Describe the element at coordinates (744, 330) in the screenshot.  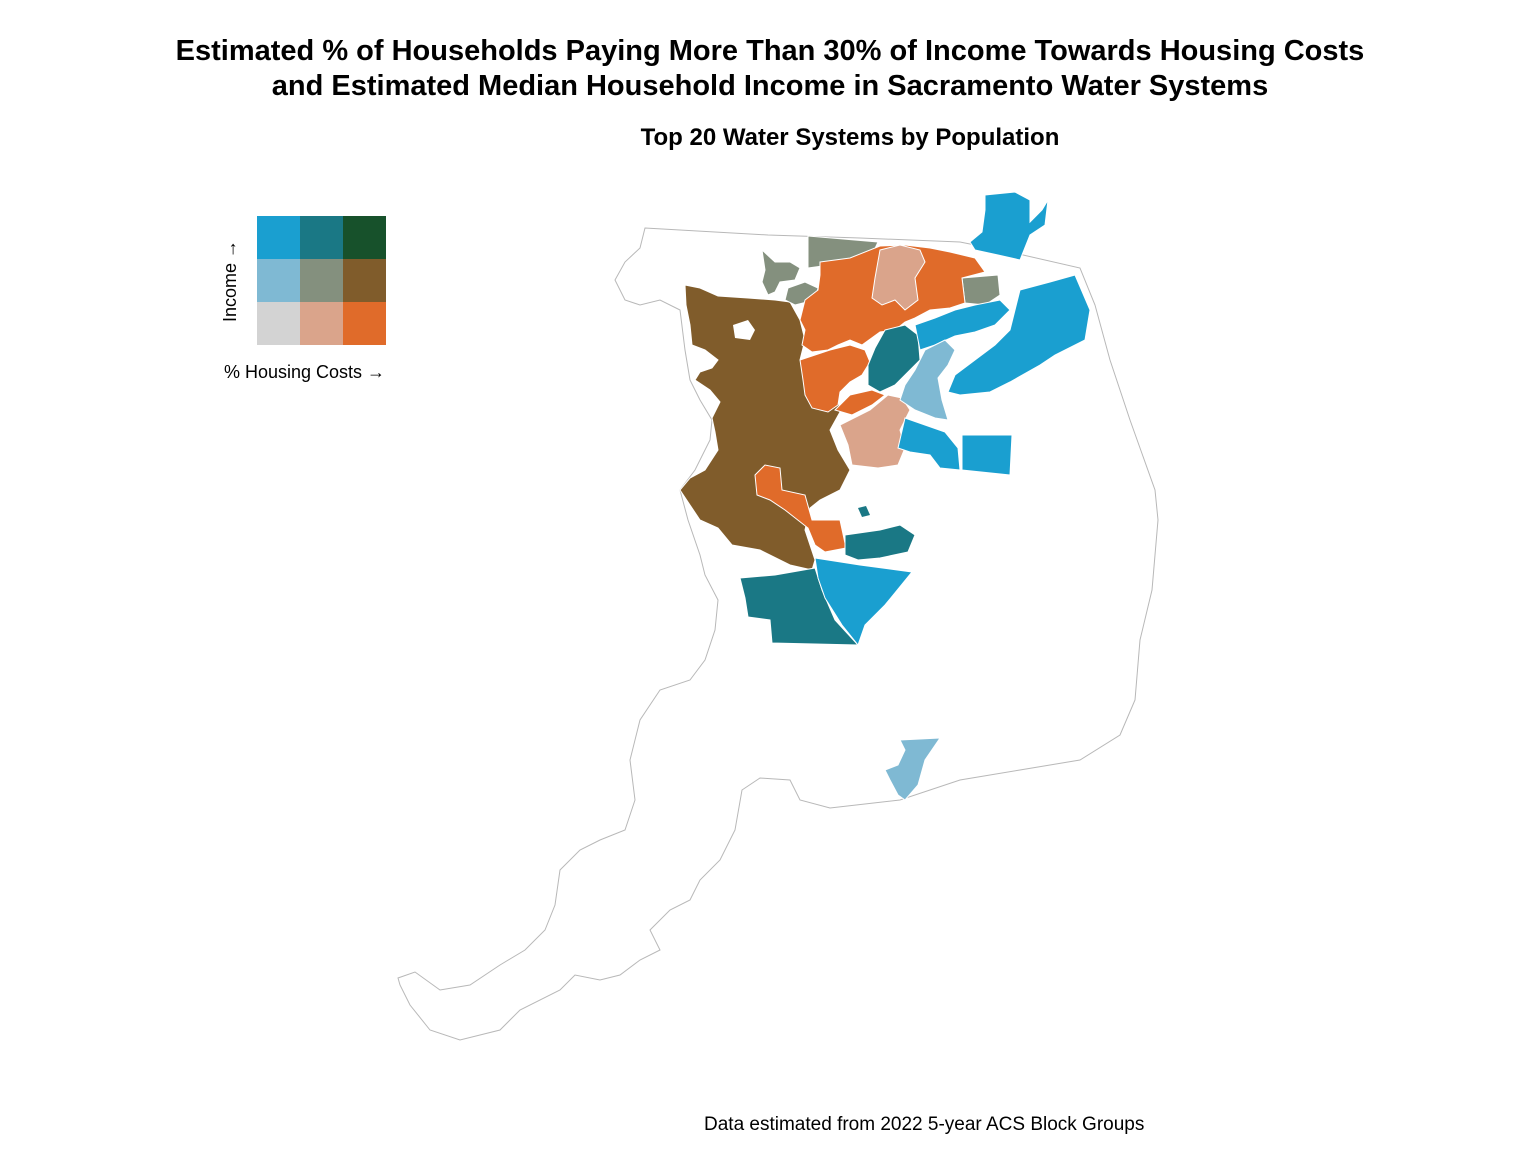
I see `brown-hole` at that location.